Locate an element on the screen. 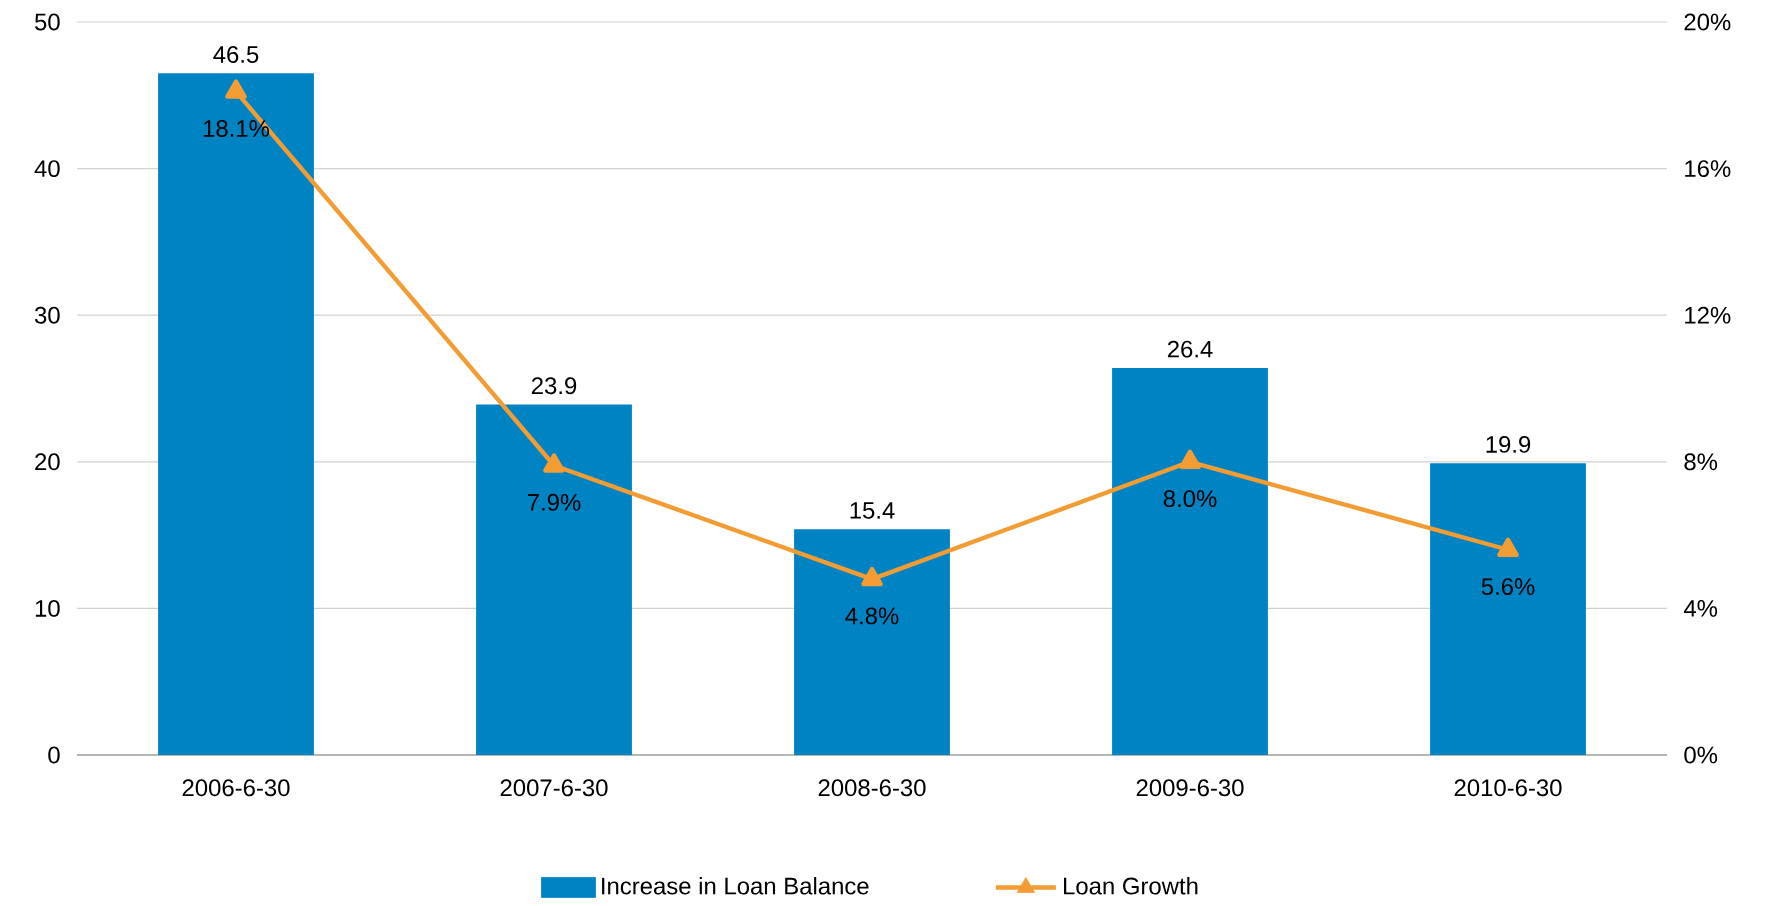 Image resolution: width=1766 pixels, height=906 pixels. y-tick-label: 20 is located at coordinates (47, 462).